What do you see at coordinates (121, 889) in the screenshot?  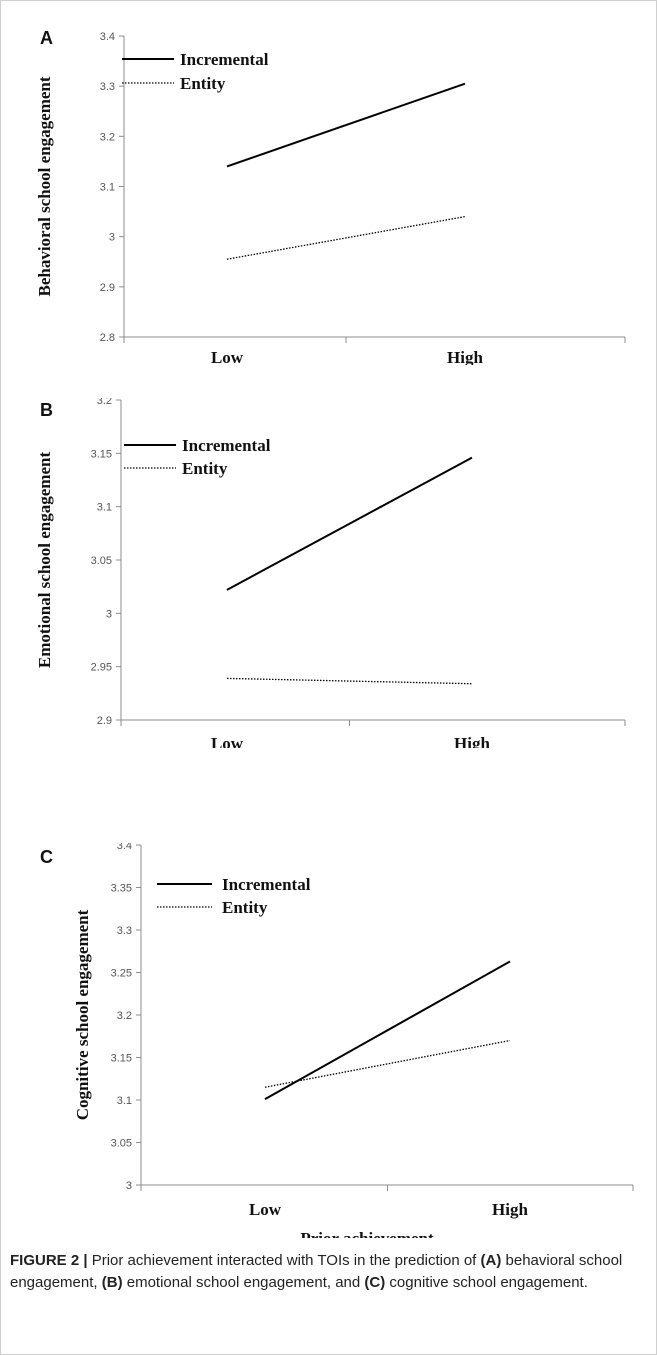 I see `y-tick-label: 3.35` at bounding box center [121, 889].